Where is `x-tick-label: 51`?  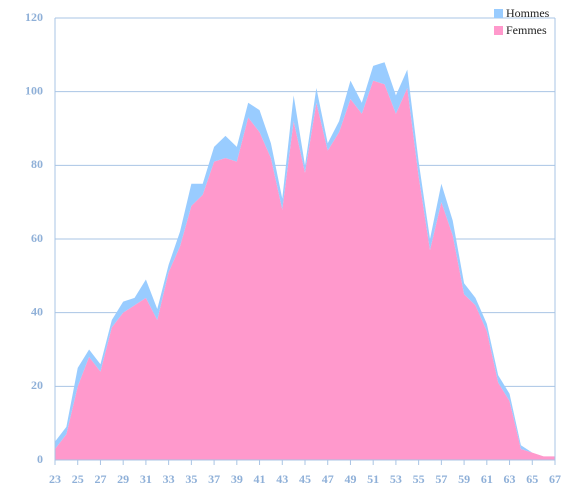 x-tick-label: 51 is located at coordinates (373, 479).